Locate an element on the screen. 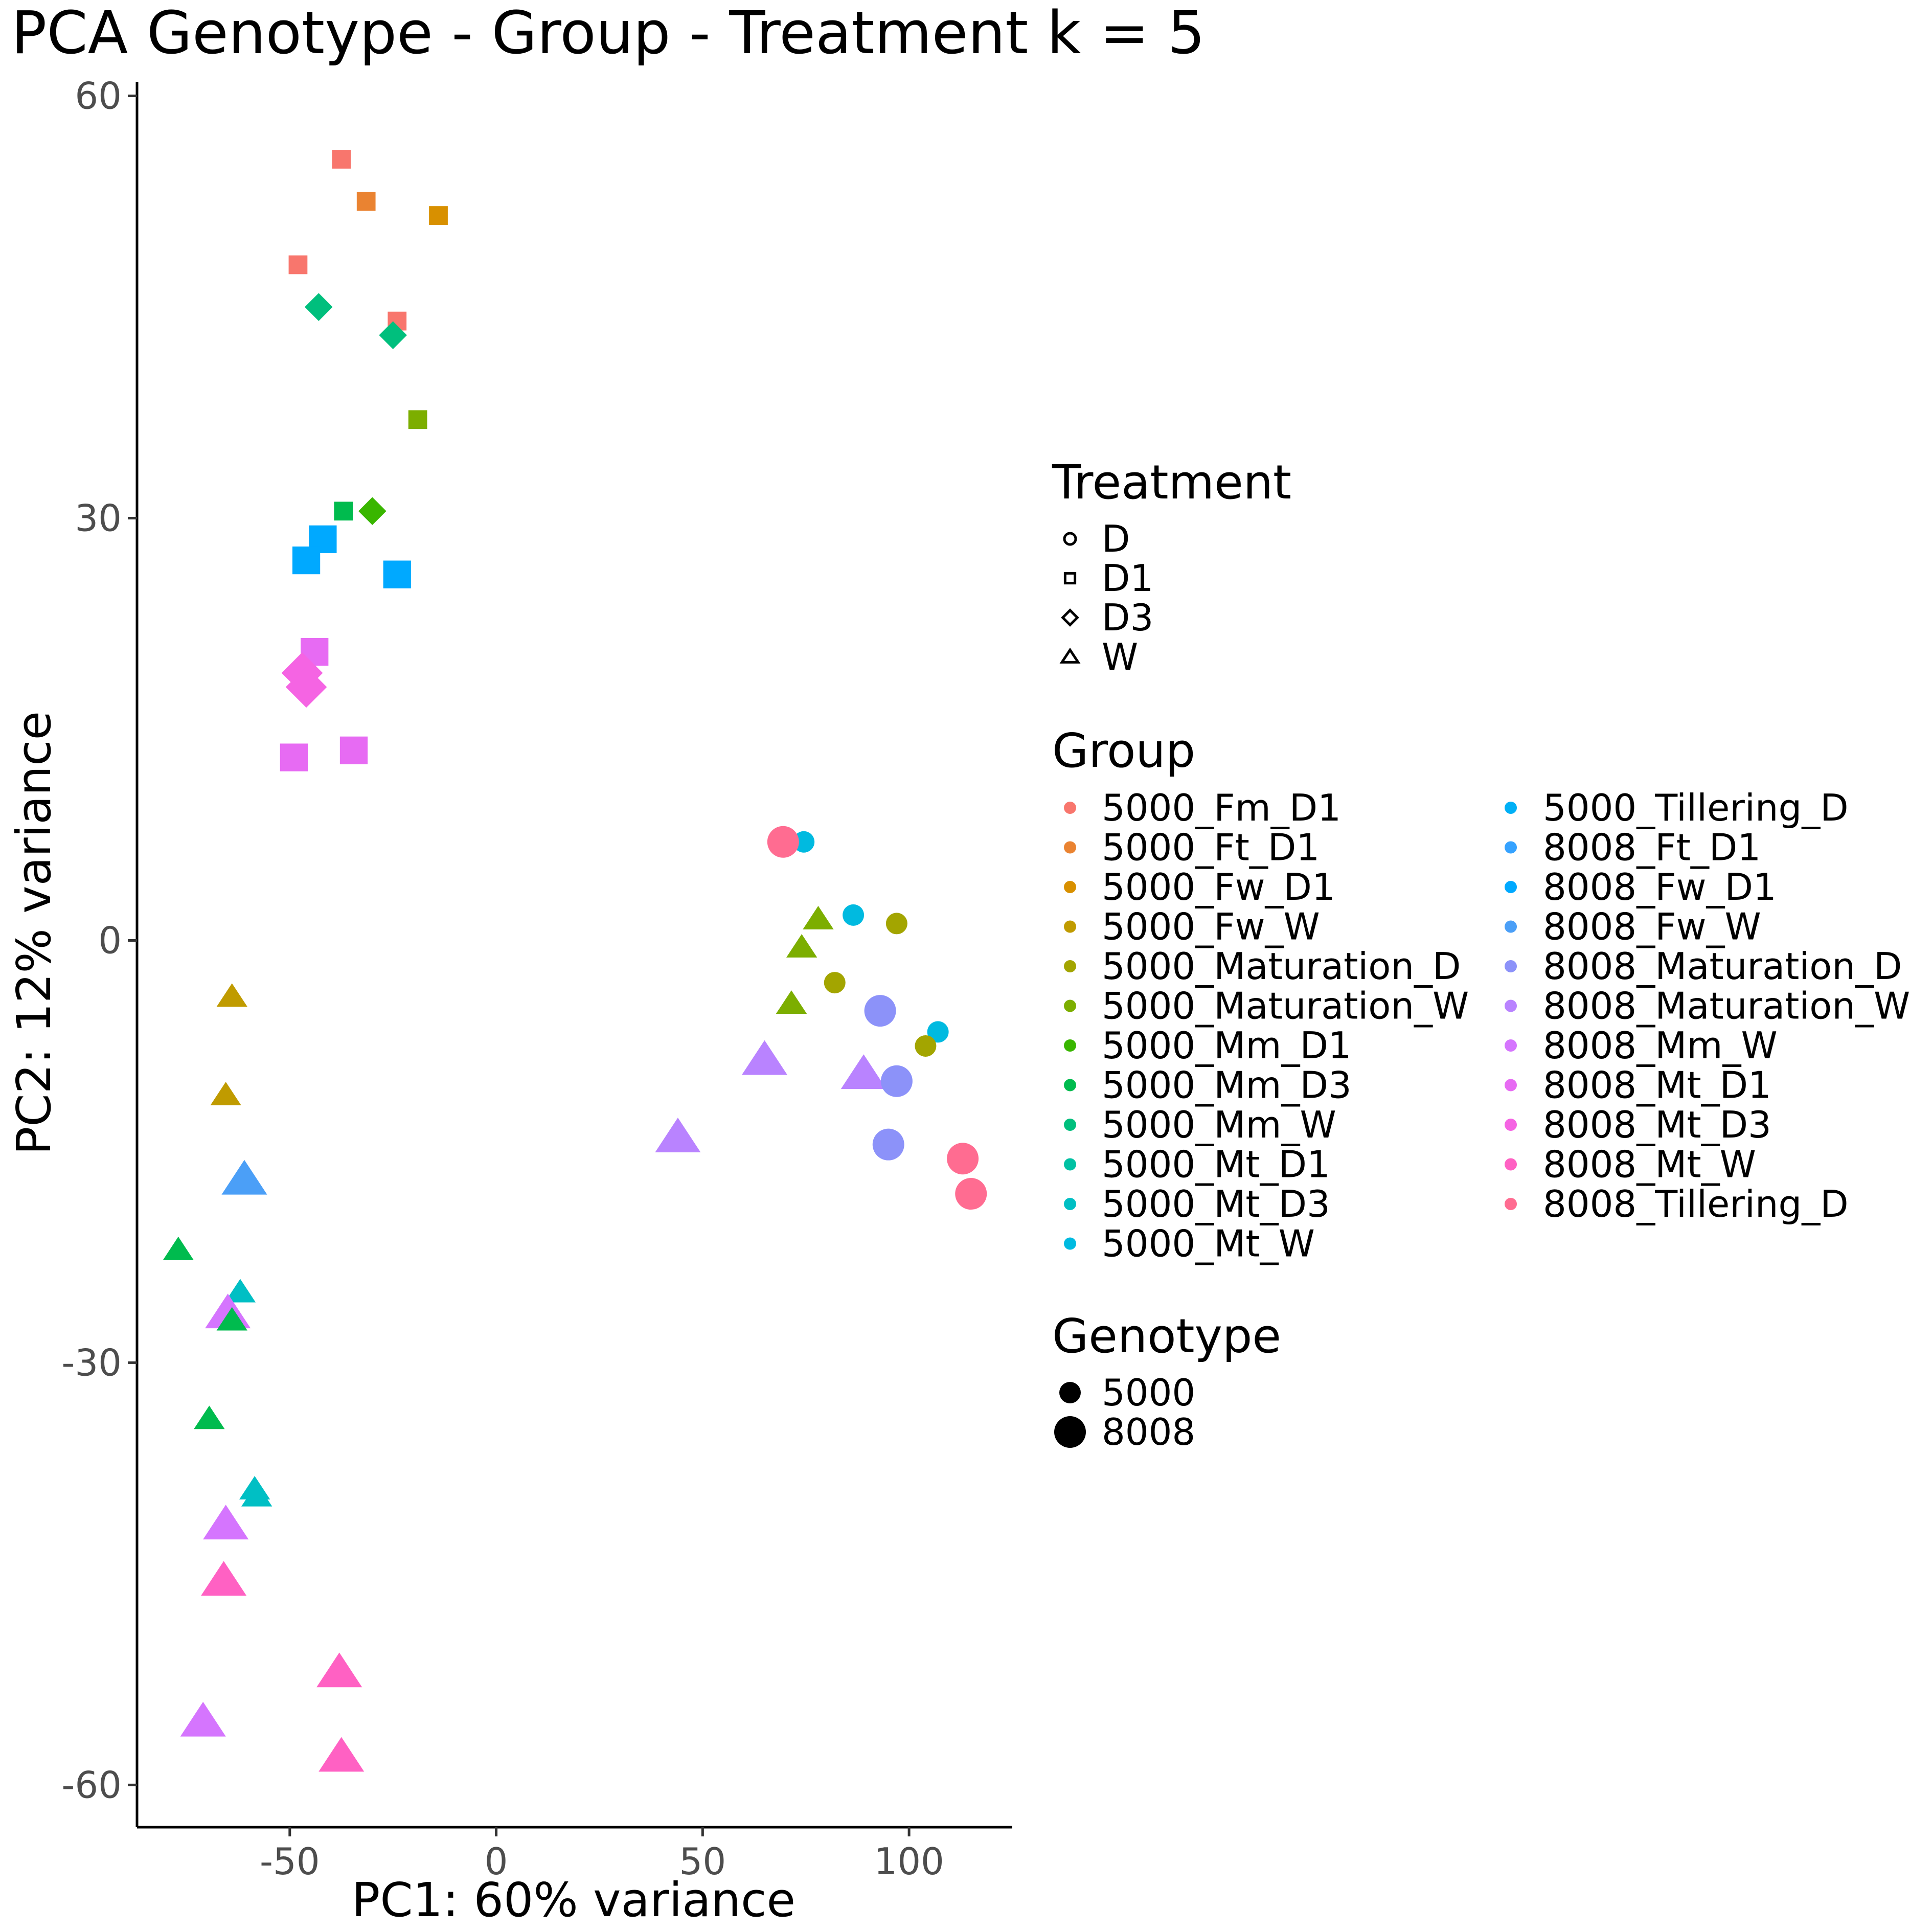 This screenshot has height=1932, width=1932. legend-label-group: 5000_Mt_W is located at coordinates (1208, 1243).